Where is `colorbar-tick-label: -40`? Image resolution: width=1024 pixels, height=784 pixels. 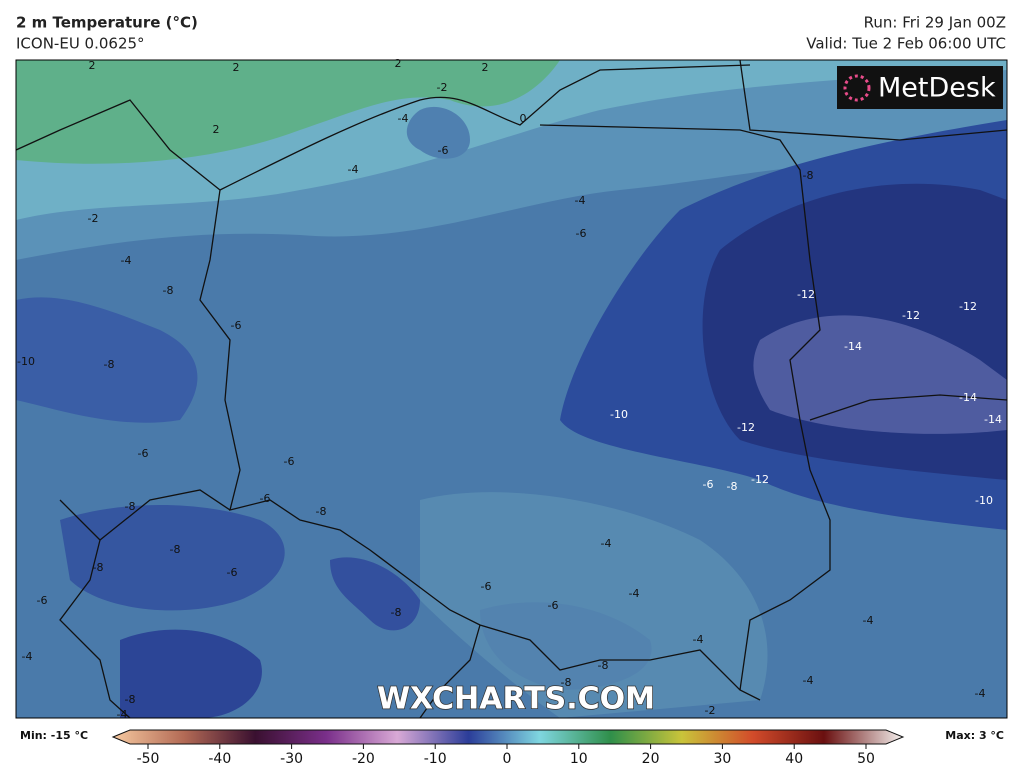 colorbar-tick-label: -40 is located at coordinates (219, 759).